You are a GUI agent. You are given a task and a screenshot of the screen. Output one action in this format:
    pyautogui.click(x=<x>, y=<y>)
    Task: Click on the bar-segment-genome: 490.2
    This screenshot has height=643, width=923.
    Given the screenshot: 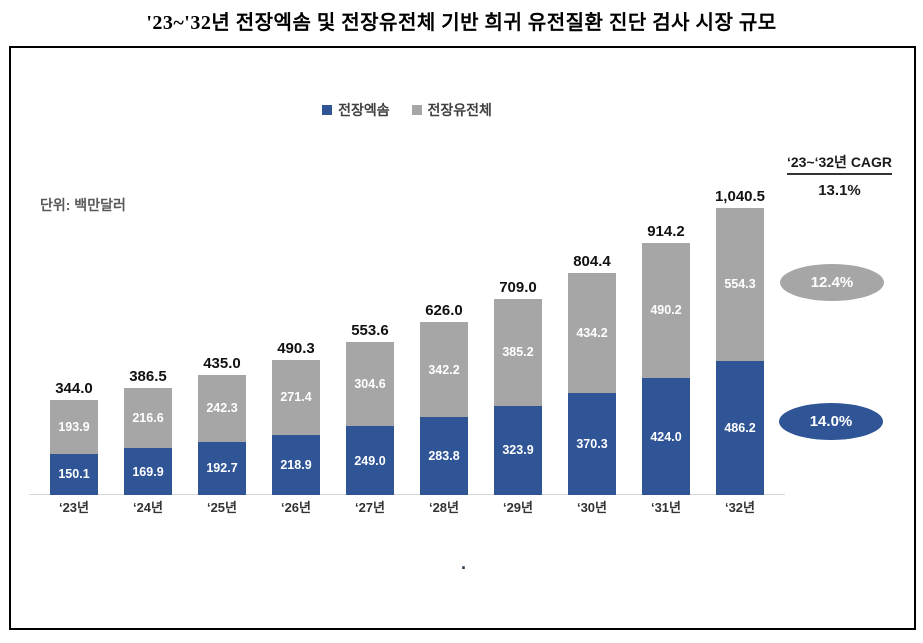 What is the action you would take?
    pyautogui.click(x=666, y=310)
    